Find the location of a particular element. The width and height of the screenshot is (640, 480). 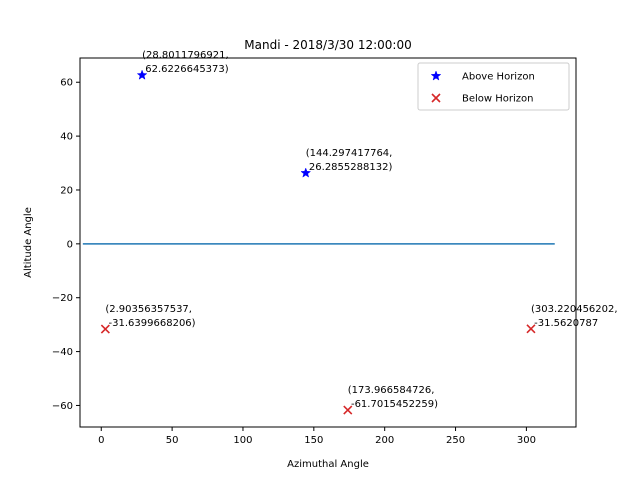

point-annotation-line2: -61.7015452259) is located at coordinates (393, 404).